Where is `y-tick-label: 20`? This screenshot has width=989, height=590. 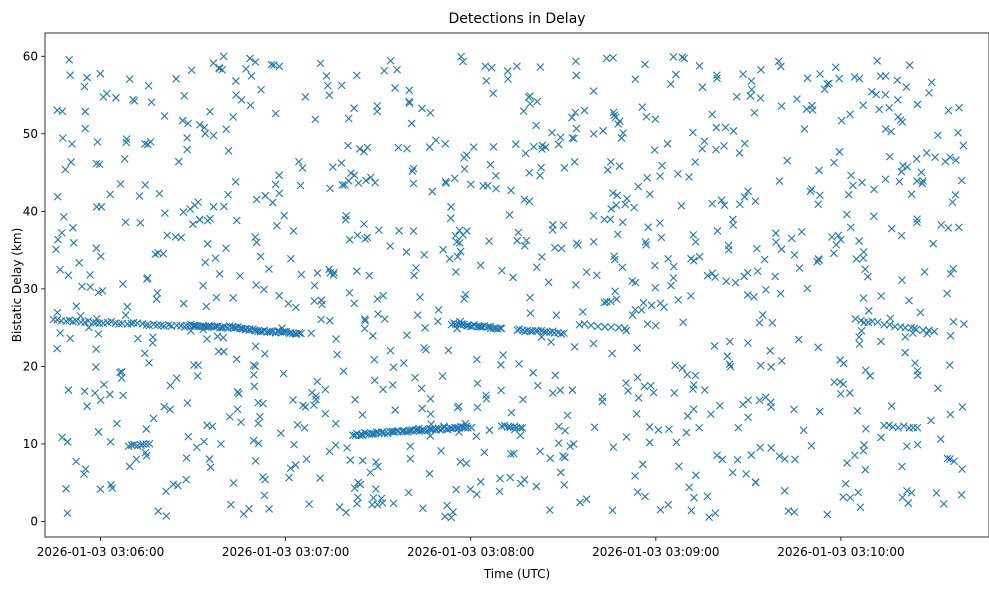
y-tick-label: 20 is located at coordinates (30, 366).